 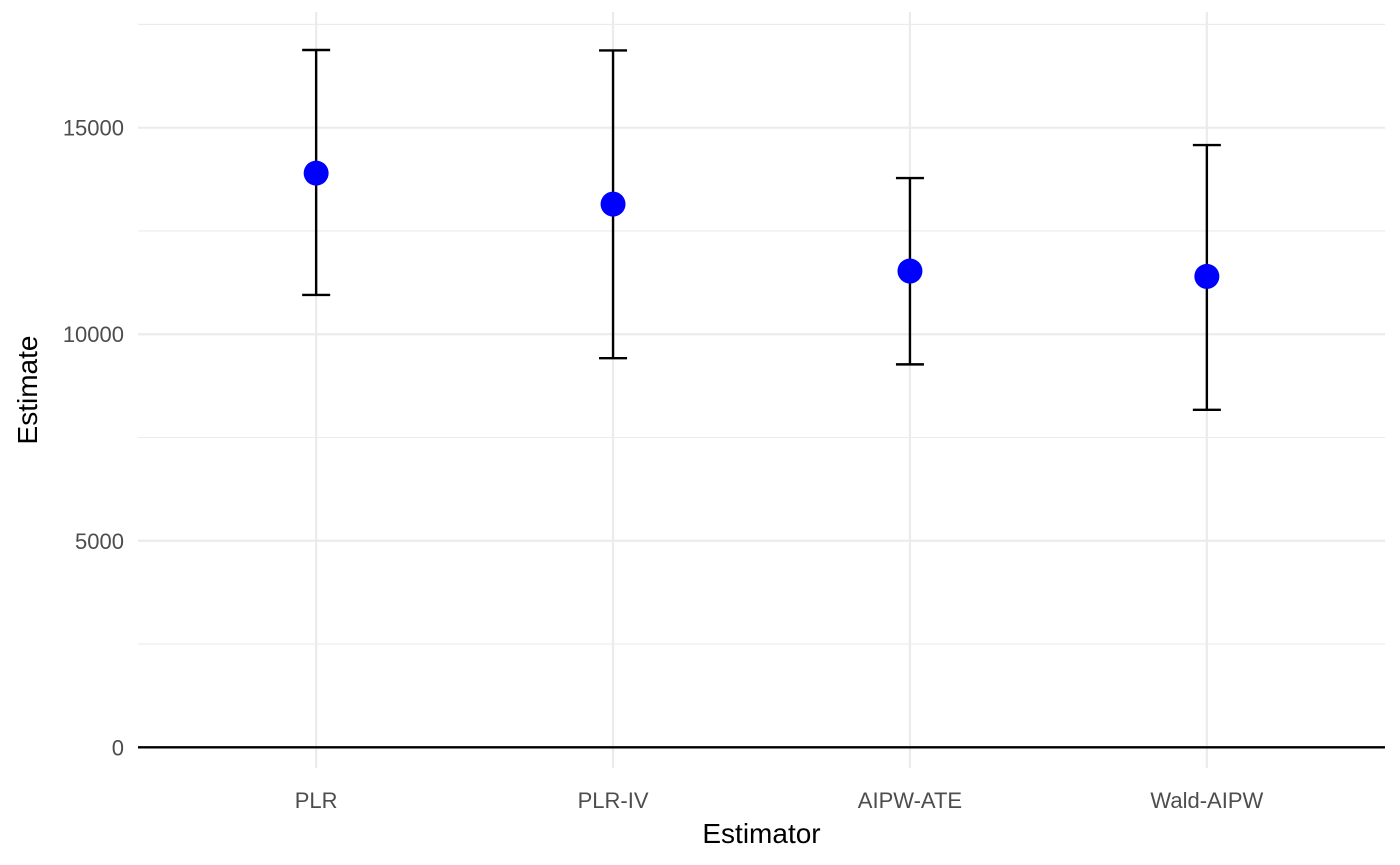 What do you see at coordinates (910, 271) in the screenshot?
I see `point-aipw-ate` at bounding box center [910, 271].